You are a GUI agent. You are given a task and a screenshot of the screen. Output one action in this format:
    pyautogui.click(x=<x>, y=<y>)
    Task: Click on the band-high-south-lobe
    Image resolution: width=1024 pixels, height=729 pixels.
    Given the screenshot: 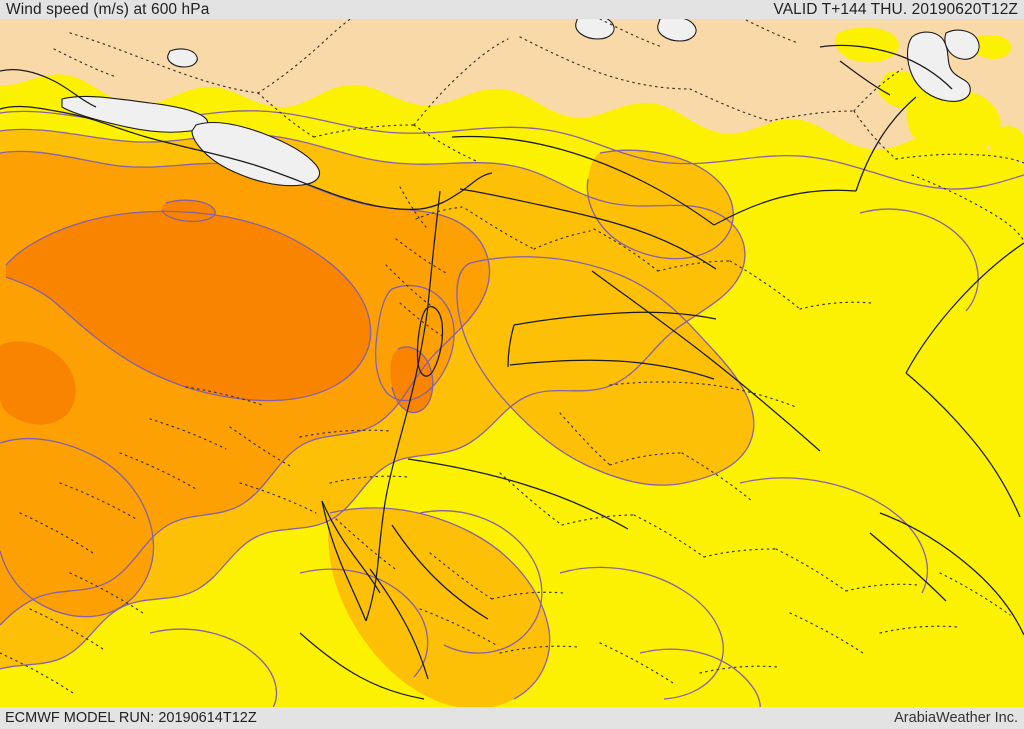 What is the action you would take?
    pyautogui.click(x=77, y=527)
    